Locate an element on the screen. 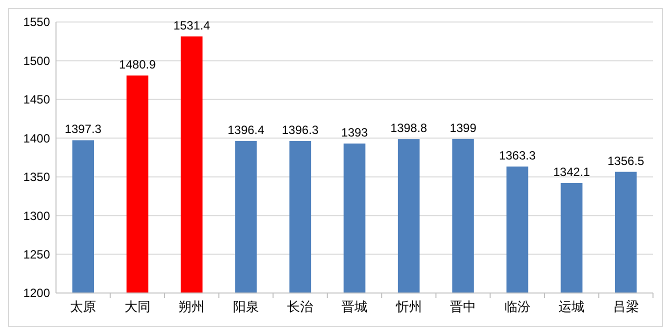 This screenshot has height=327, width=671. x-tick-label: 大同 is located at coordinates (137, 306).